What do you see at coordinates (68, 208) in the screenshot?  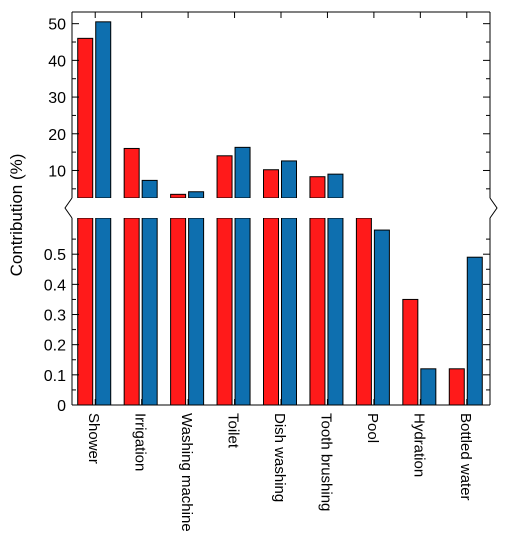 I see `axis-break-marker-left` at bounding box center [68, 208].